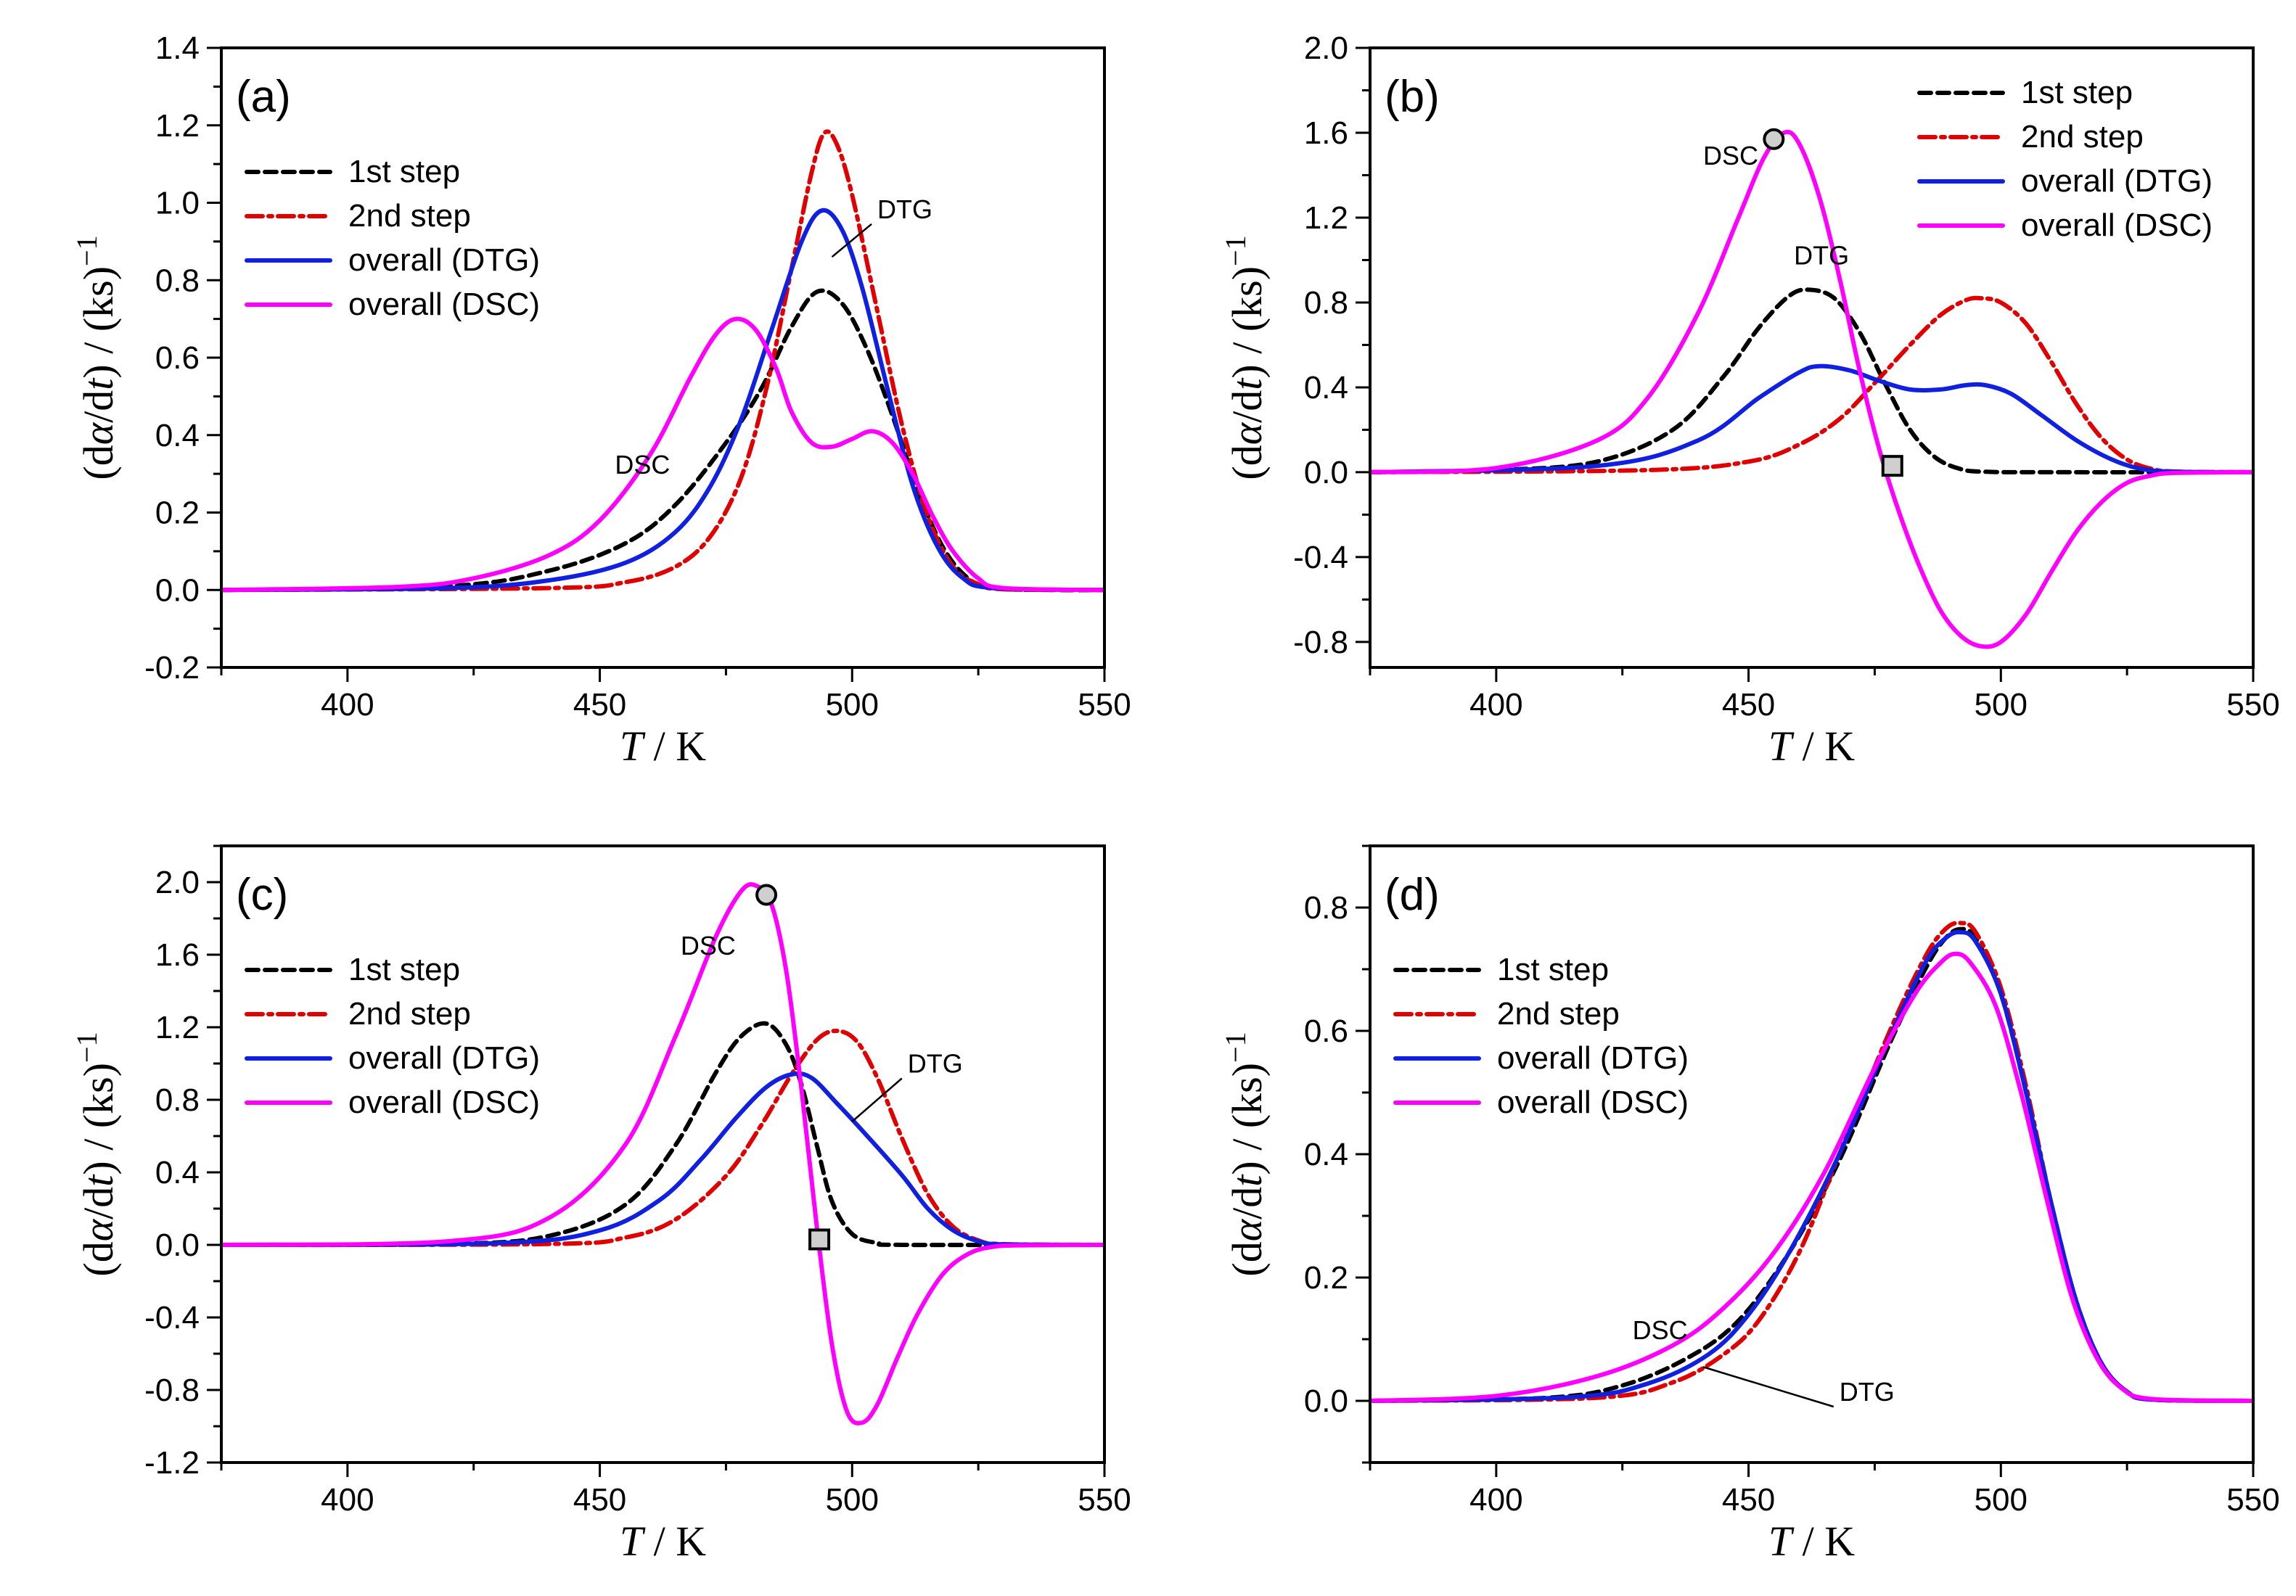 This screenshot has height=1596, width=2296. I want to click on panel-letter: (a), so click(263, 97).